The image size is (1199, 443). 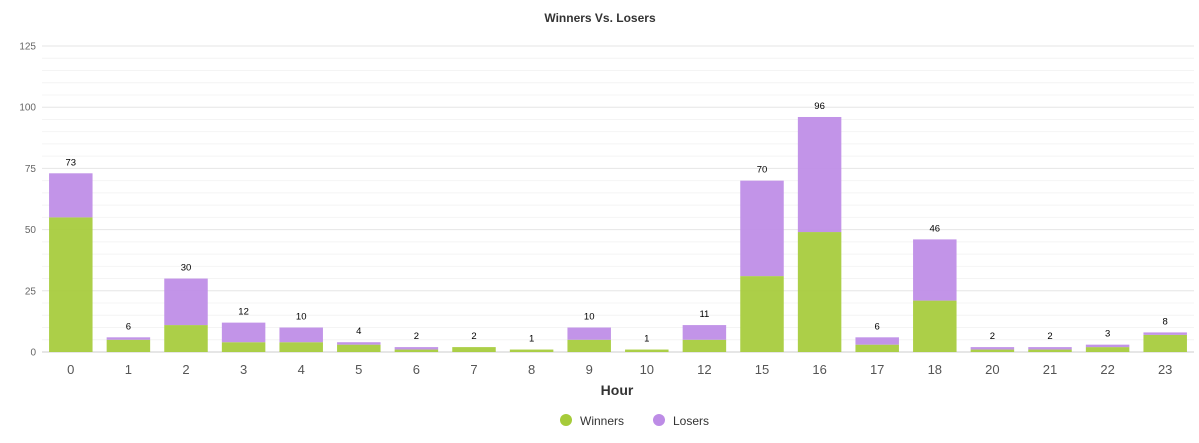 What do you see at coordinates (31, 291) in the screenshot?
I see `y-tick-label: 25` at bounding box center [31, 291].